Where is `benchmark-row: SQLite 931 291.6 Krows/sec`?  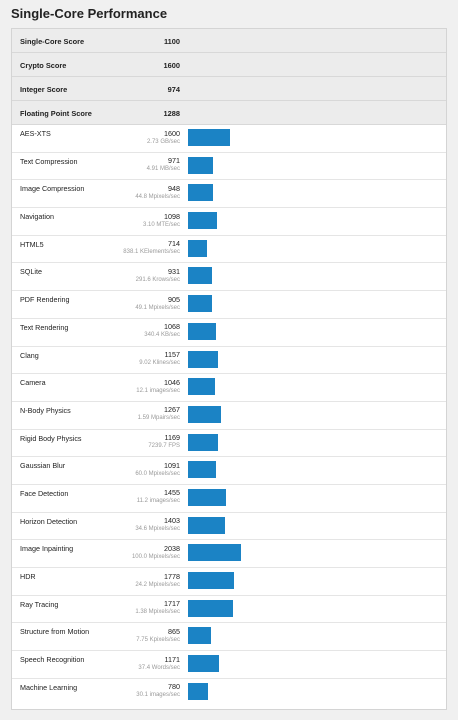 benchmark-row: SQLite 931 291.6 Krows/sec is located at coordinates (229, 277).